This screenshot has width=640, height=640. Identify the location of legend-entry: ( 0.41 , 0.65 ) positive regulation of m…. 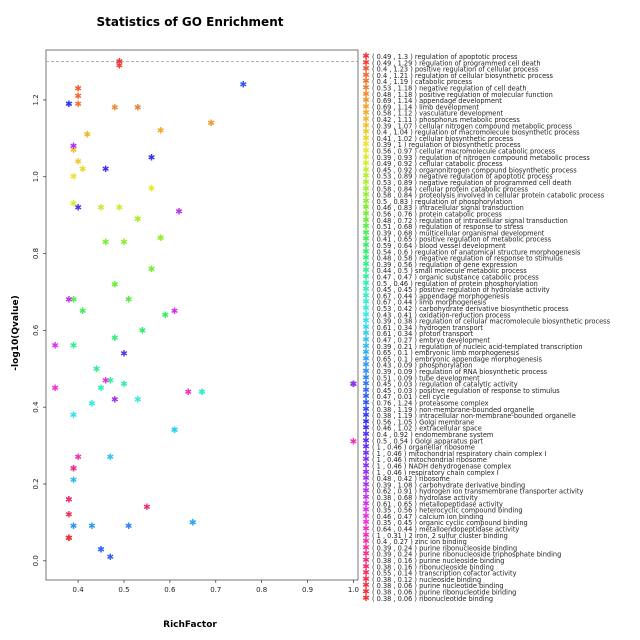
(462, 240).